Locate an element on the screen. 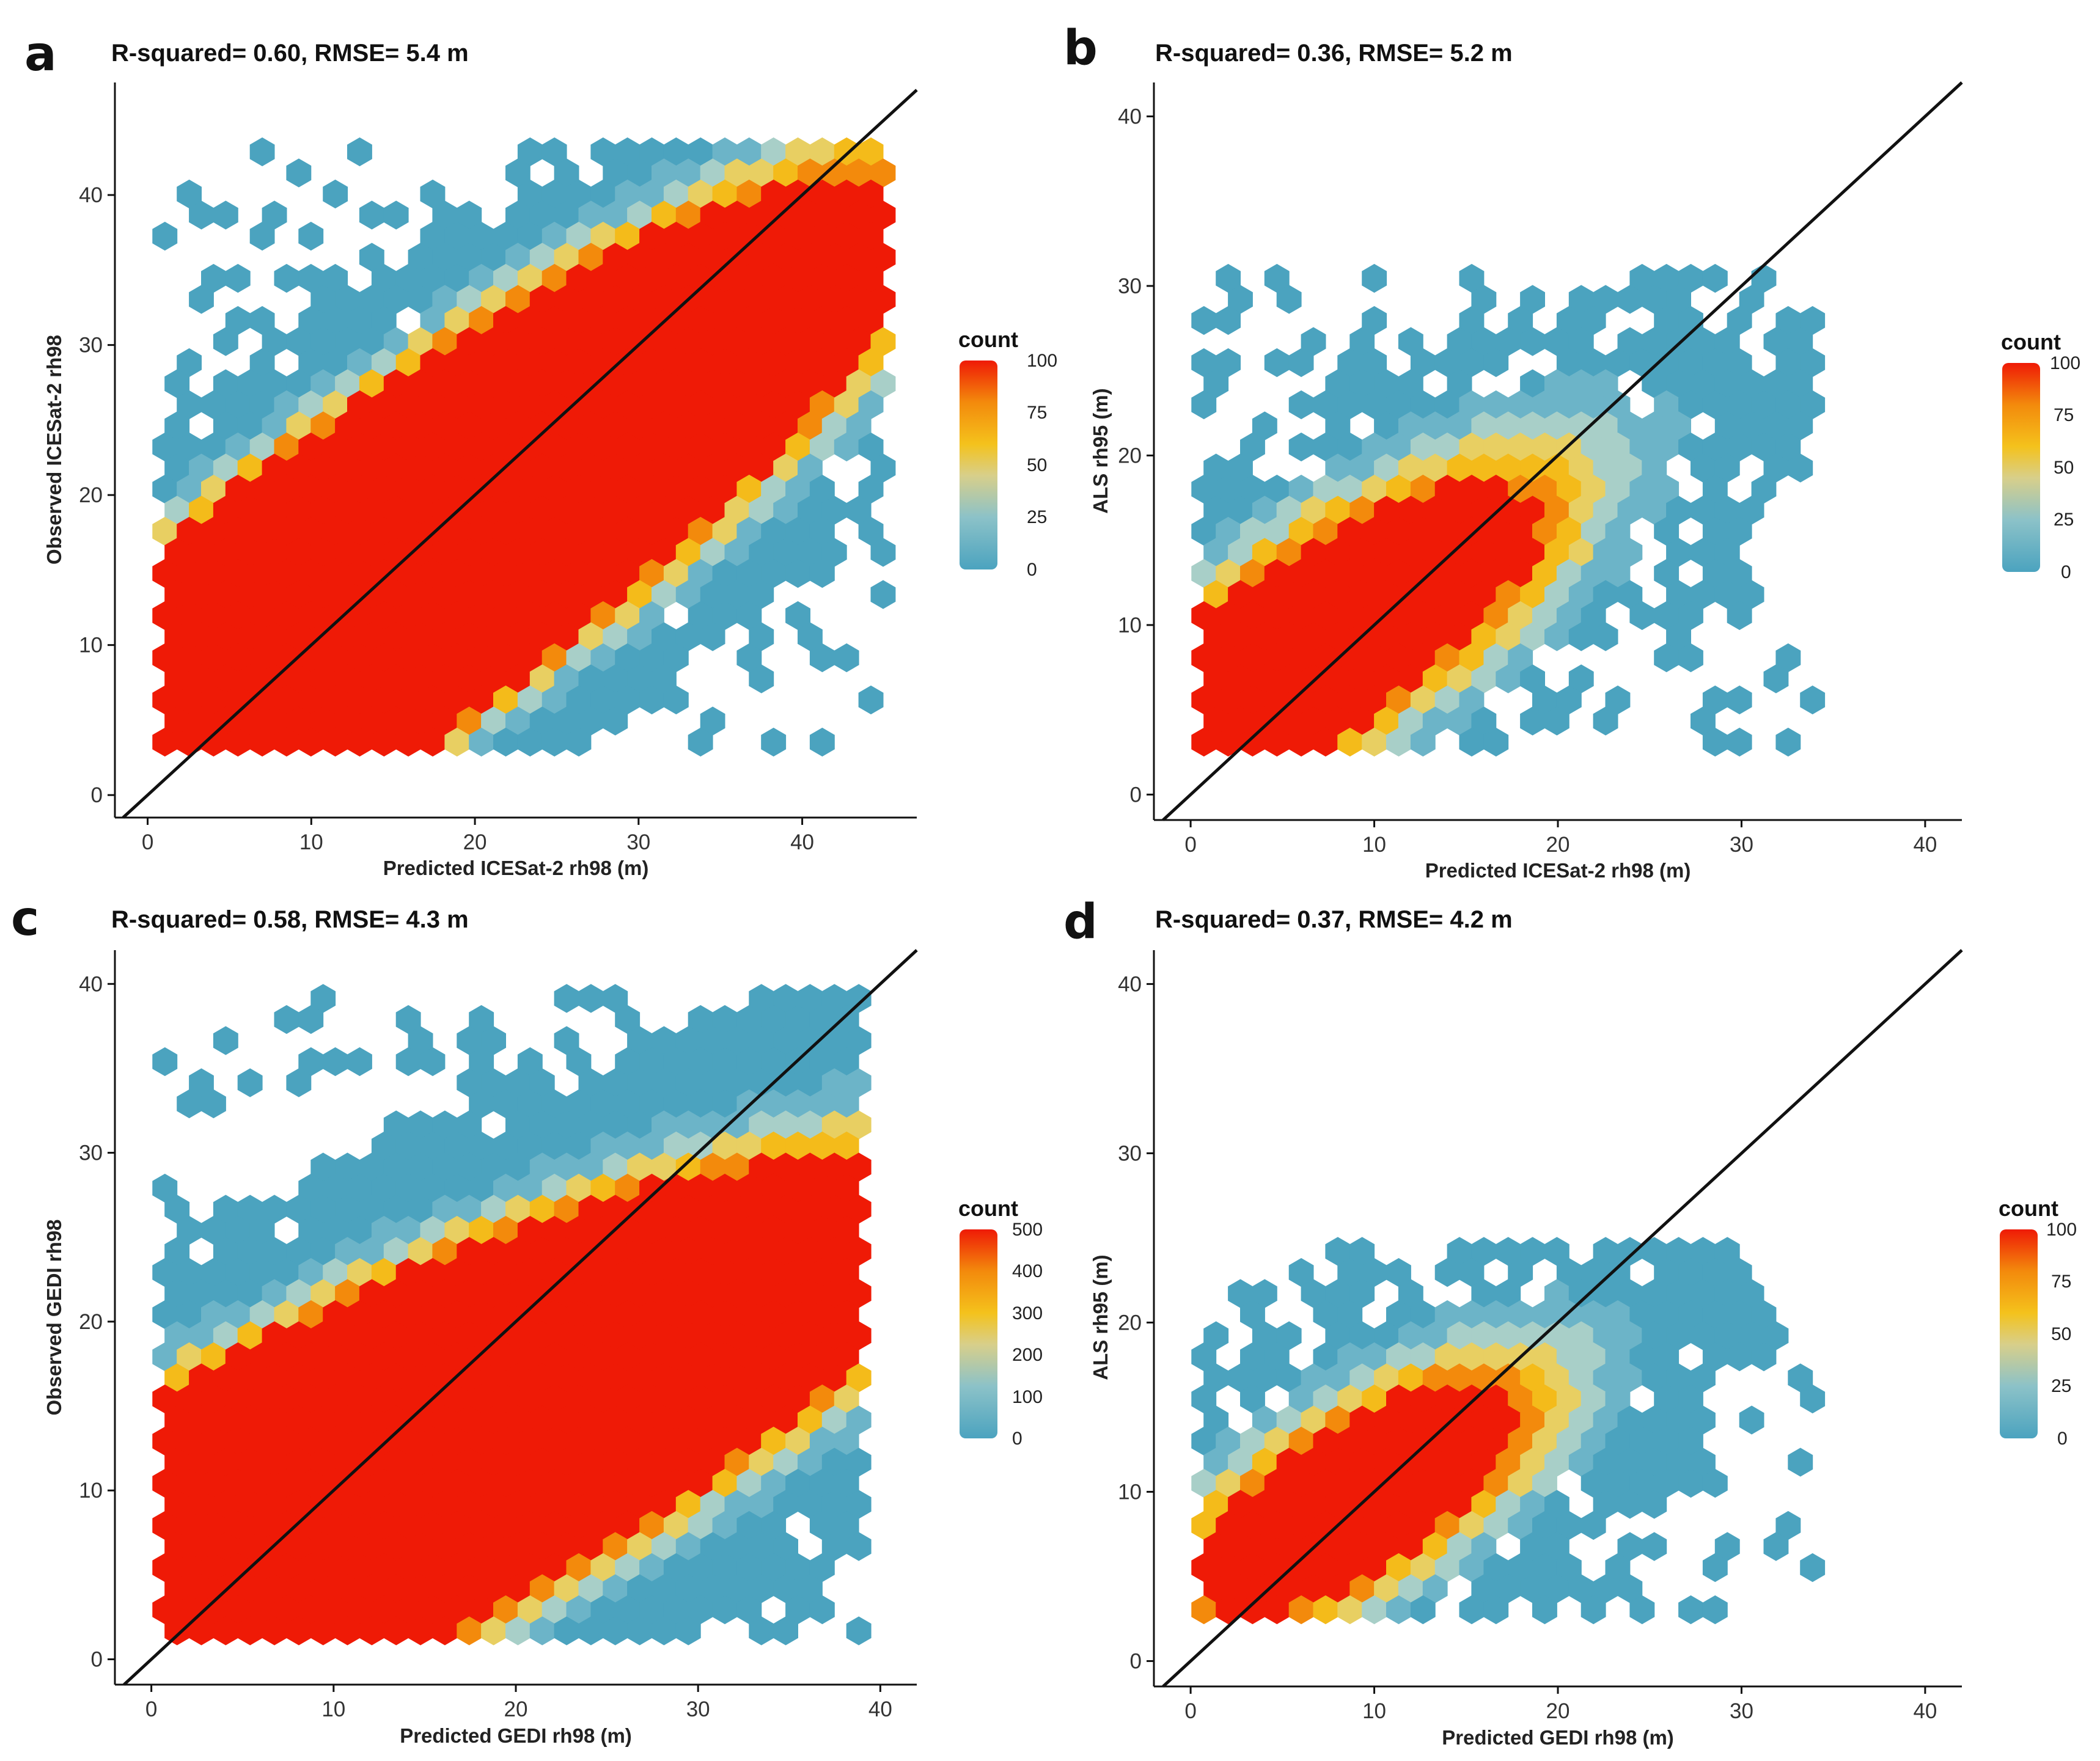 The image size is (2100, 1761). legend-tick-label: 0 is located at coordinates (1032, 570).